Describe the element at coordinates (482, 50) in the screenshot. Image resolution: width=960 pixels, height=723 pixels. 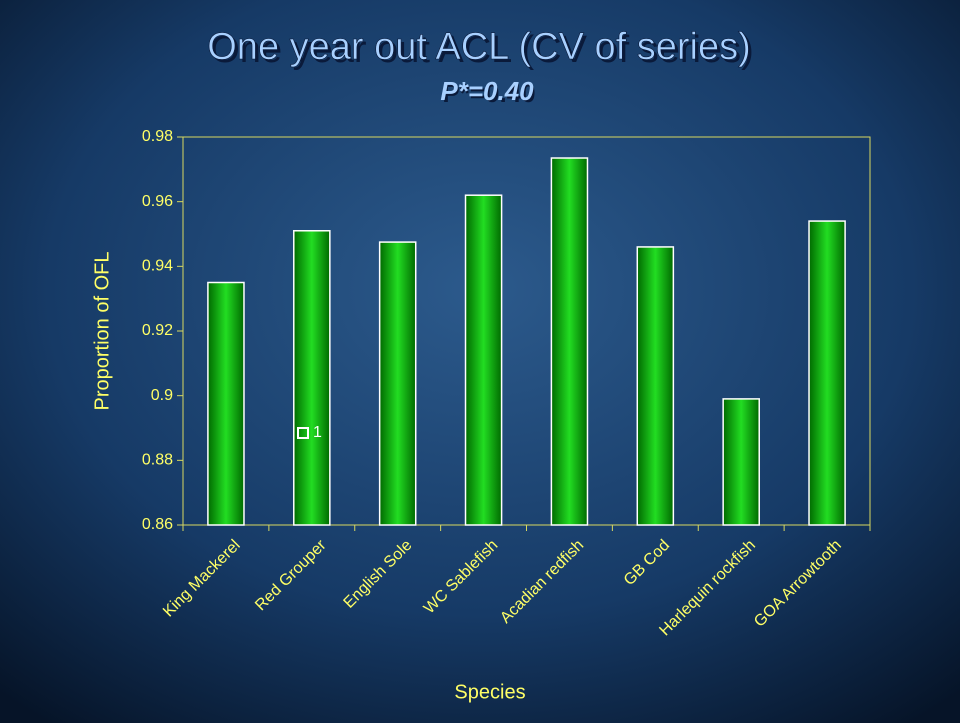
I see `title-shadow: One year out ACL (CV of series)` at that location.